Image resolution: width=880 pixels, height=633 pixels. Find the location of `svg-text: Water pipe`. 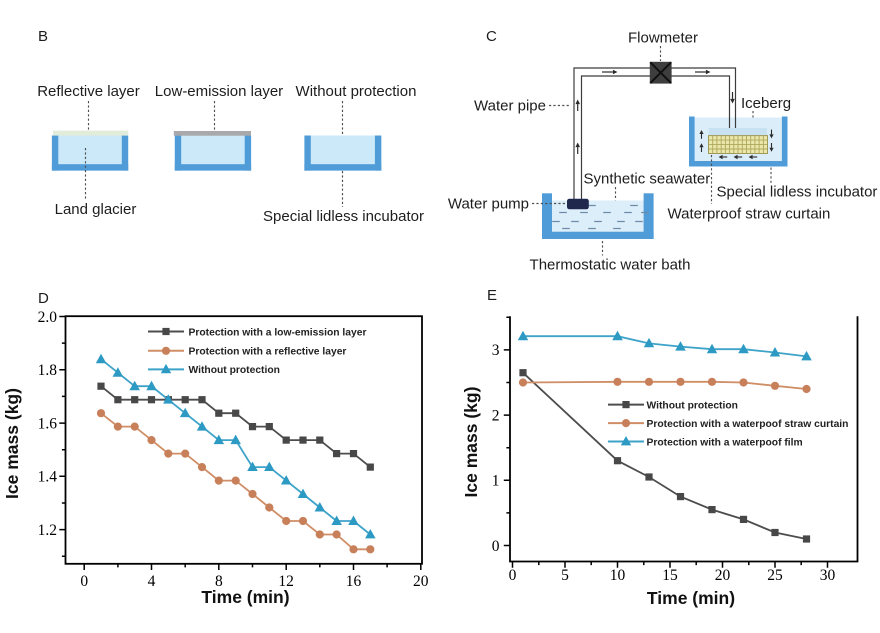

svg-text: Water pipe is located at coordinates (510, 106).